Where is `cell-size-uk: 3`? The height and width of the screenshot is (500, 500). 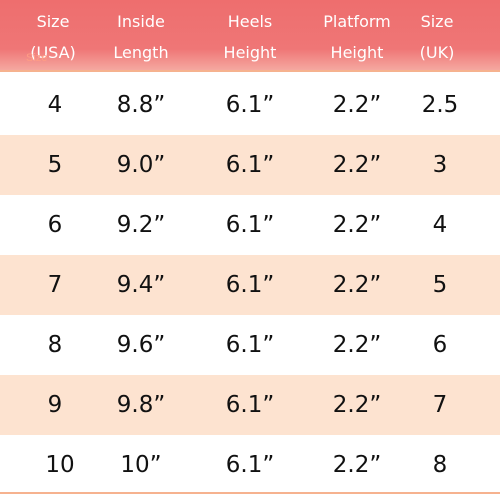 cell-size-uk: 3 is located at coordinates (440, 165).